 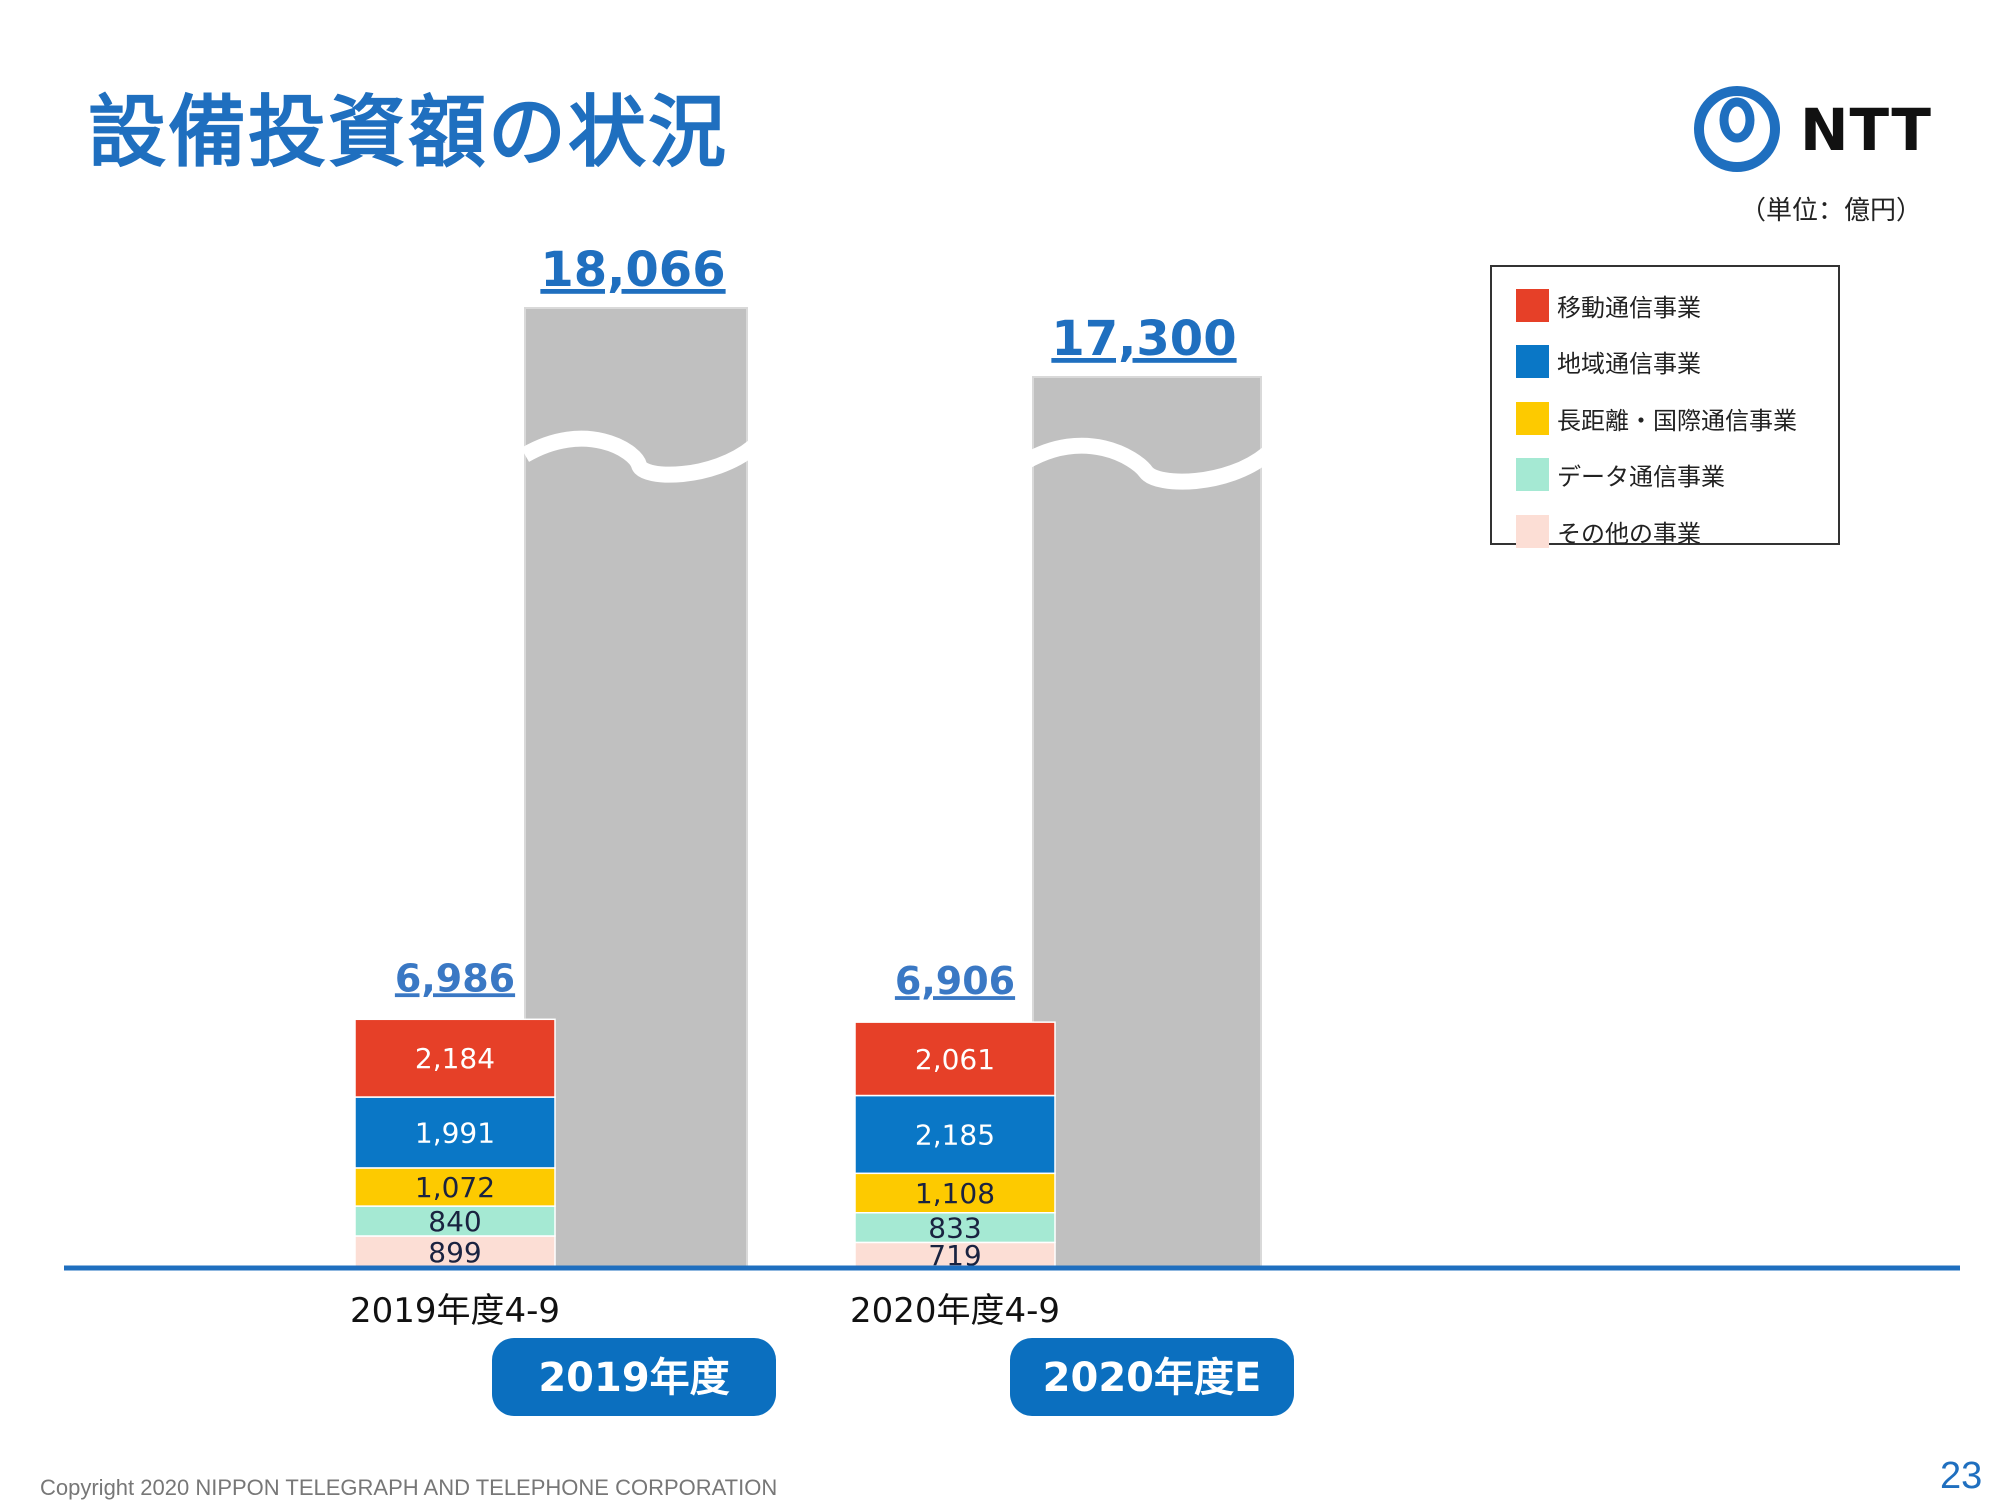 I want to click on data-label: 2,185, so click(x=955, y=1134).